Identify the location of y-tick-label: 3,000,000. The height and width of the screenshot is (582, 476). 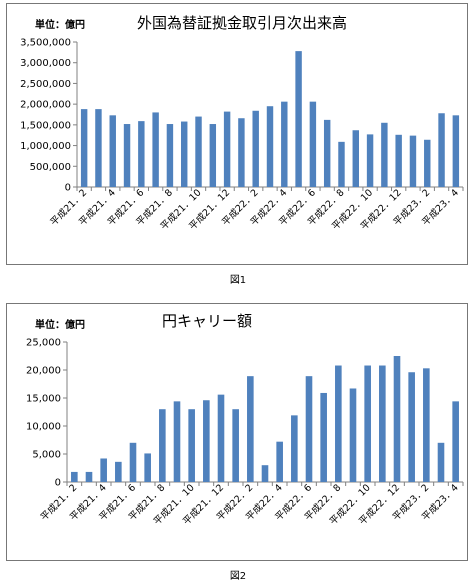
(45, 63).